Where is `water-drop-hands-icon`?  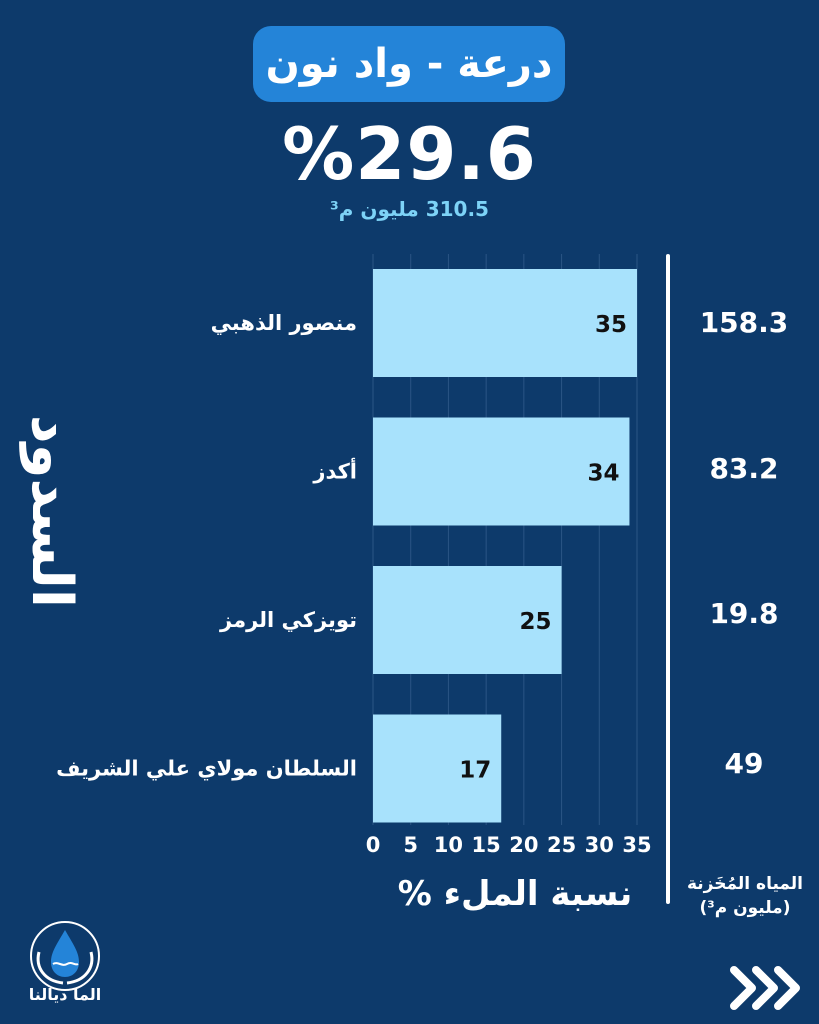 water-drop-hands-icon is located at coordinates (65, 956).